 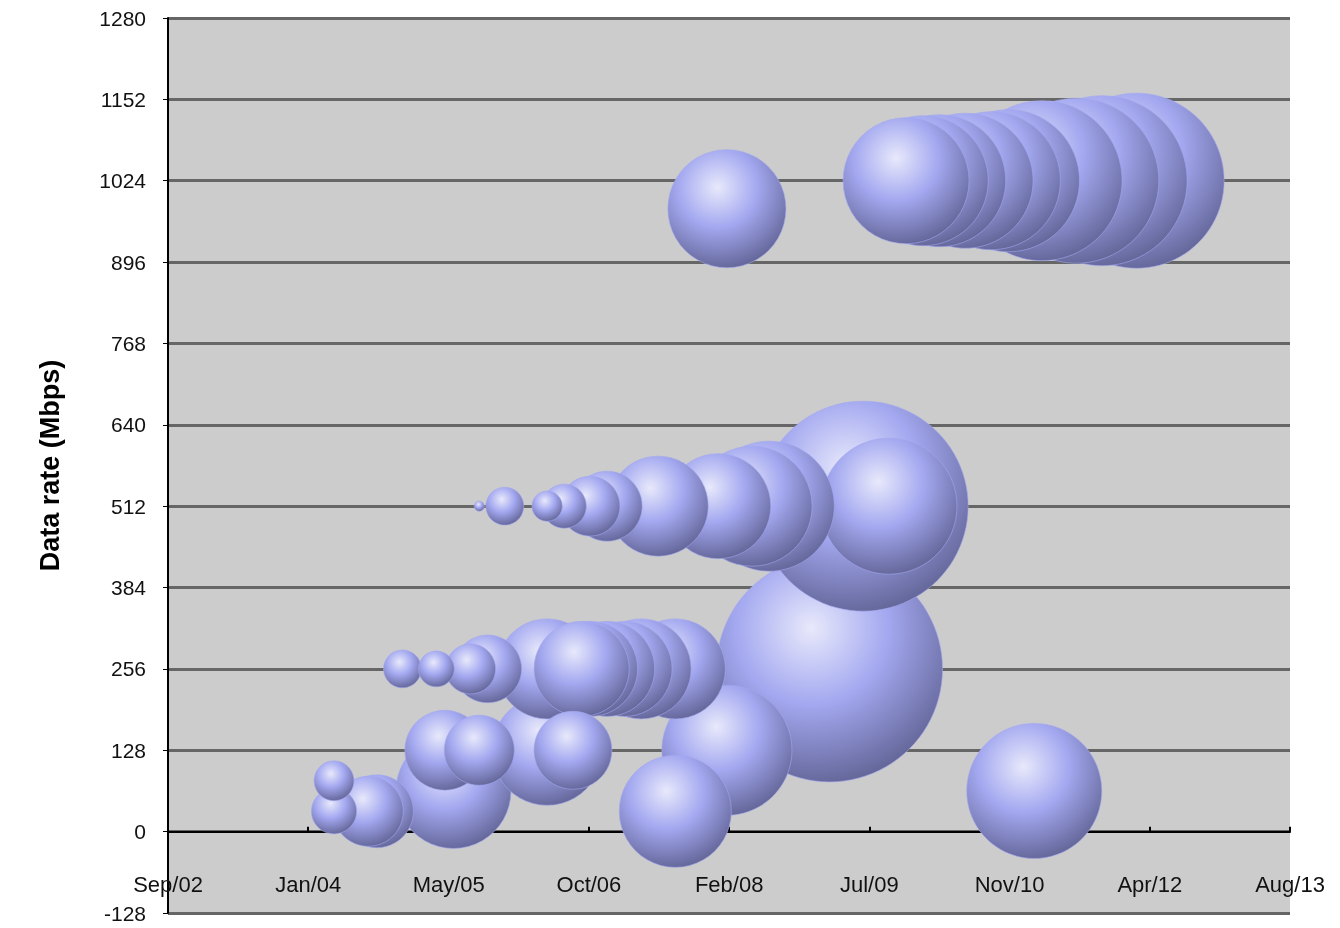 I want to click on y-tick-label: 0, so click(x=140, y=832).